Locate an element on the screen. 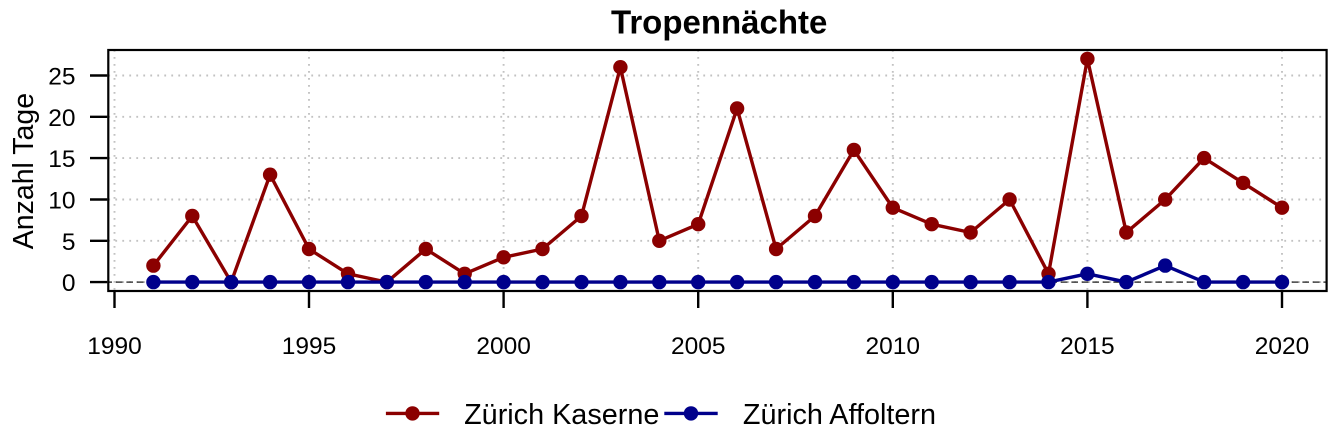 This screenshot has height=429, width=1332. svg-text: 2015 is located at coordinates (1087, 346).